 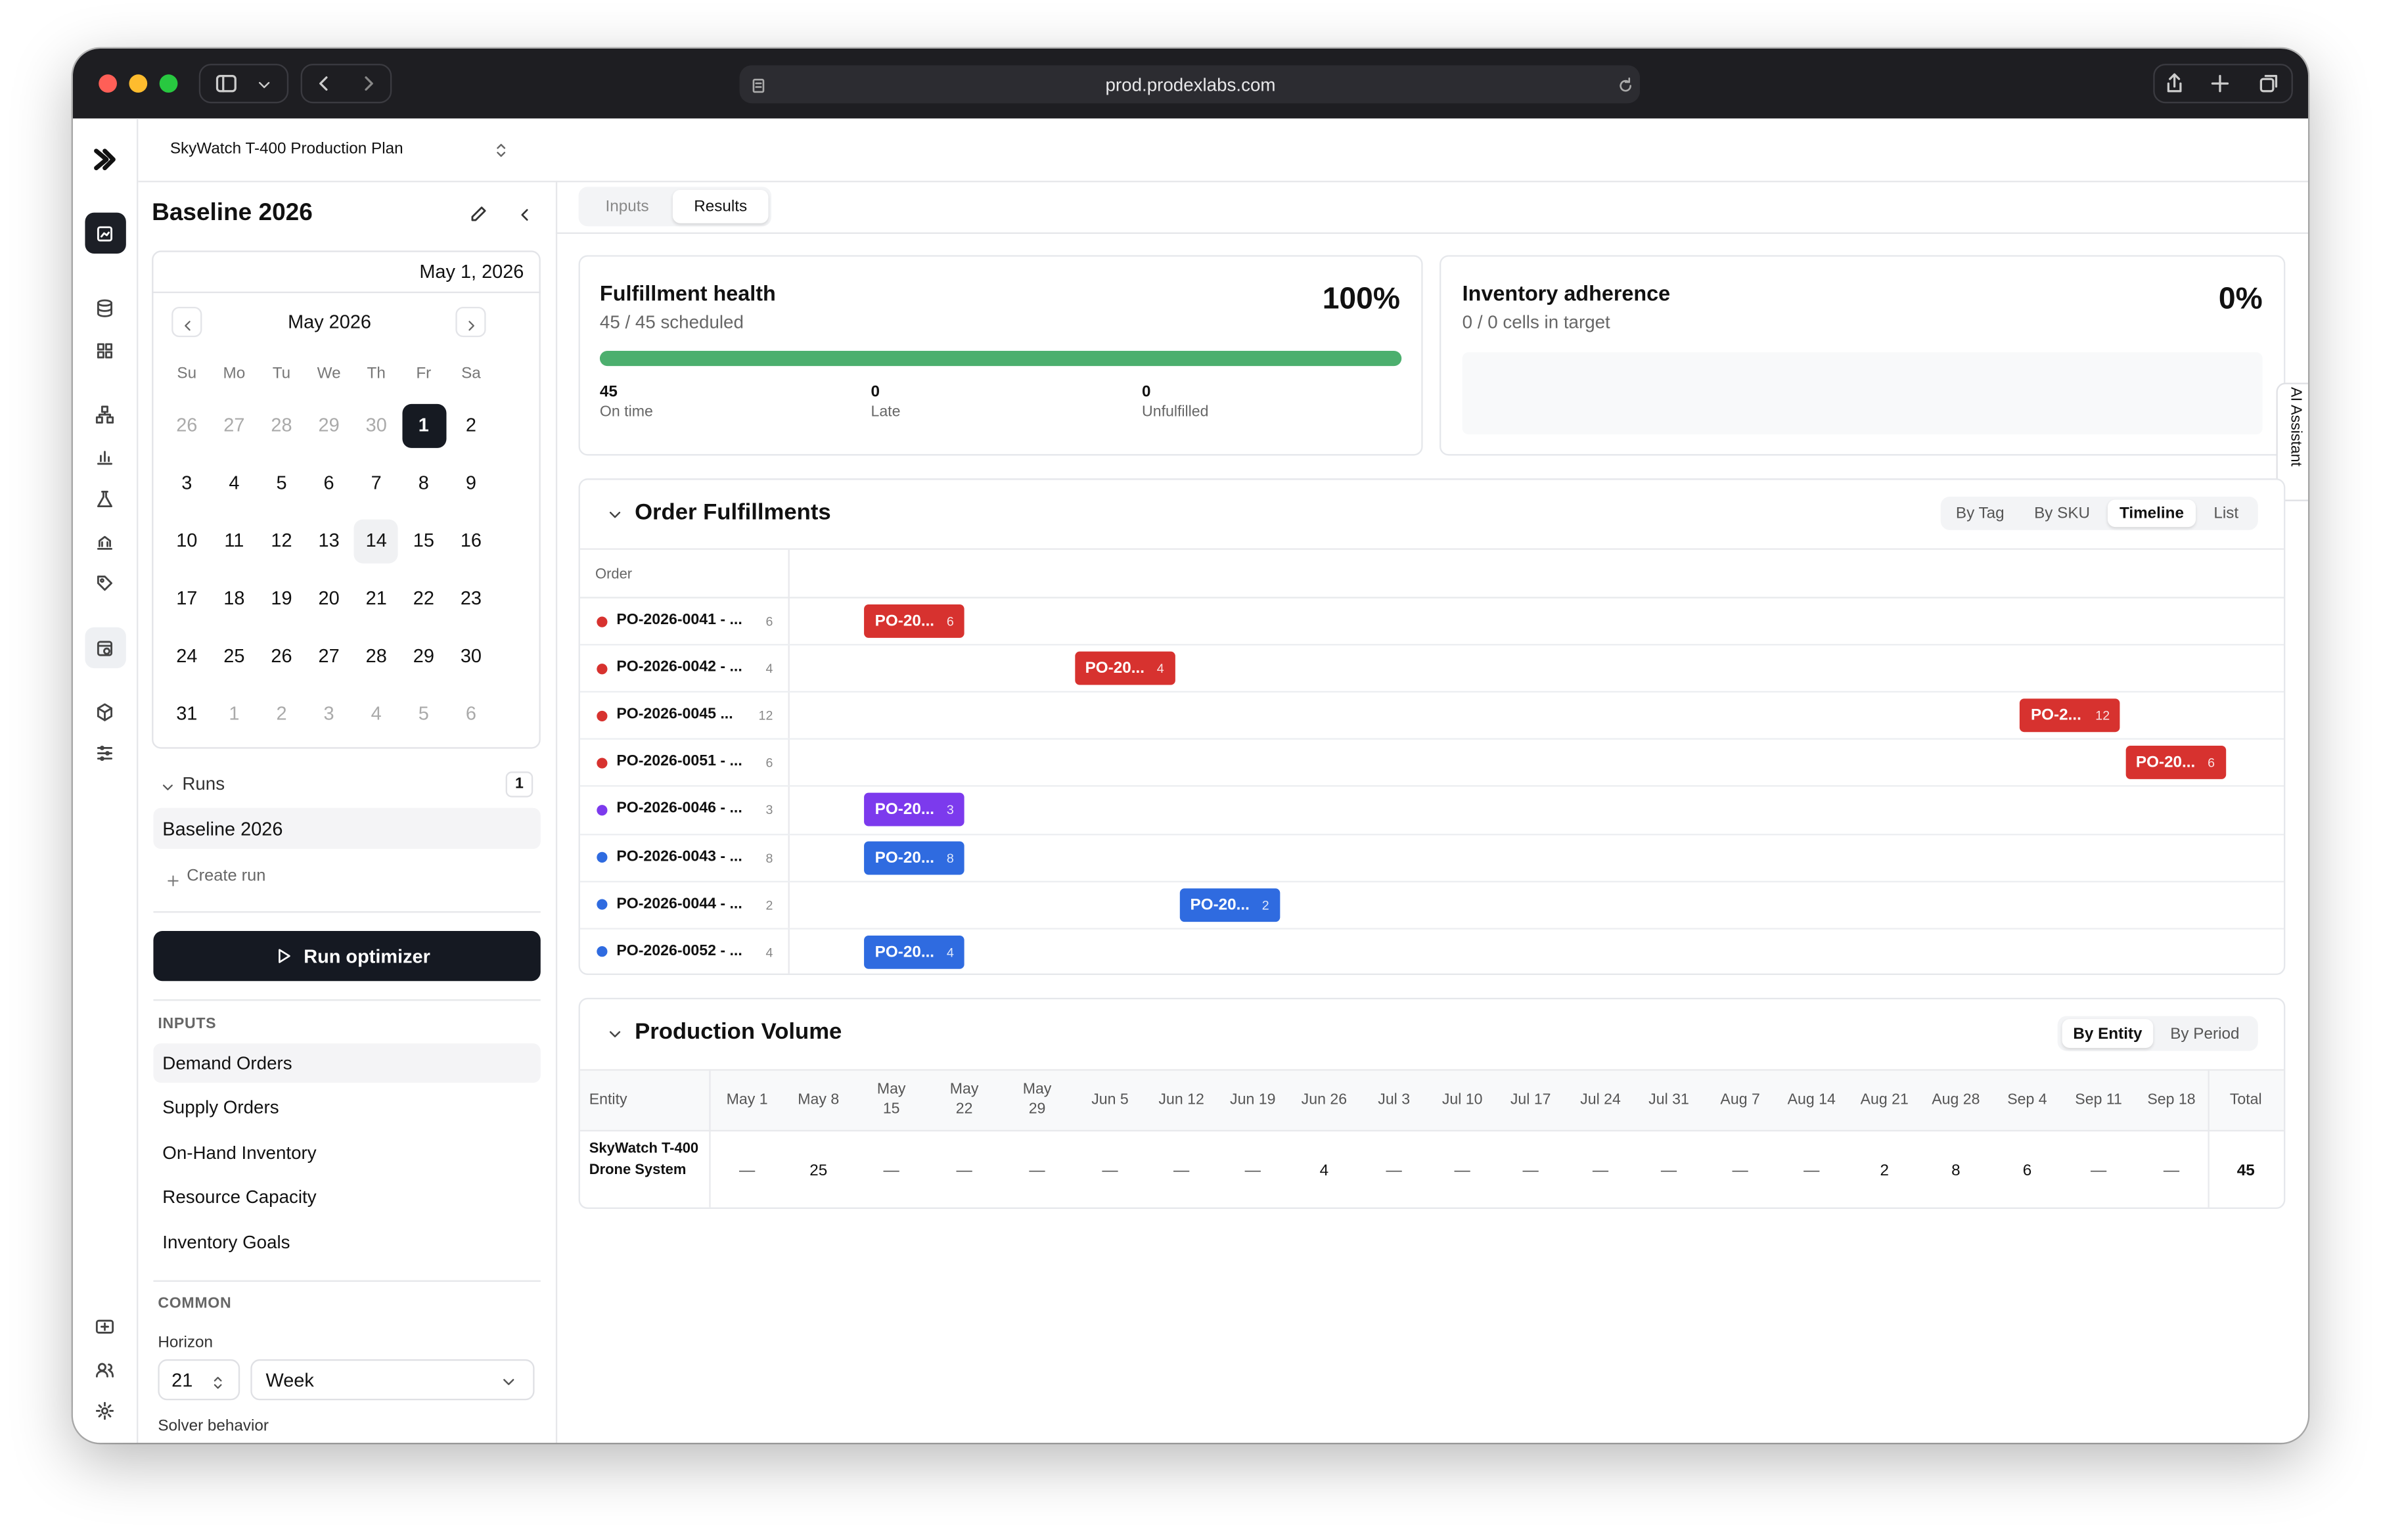 I want to click on plan-name: SkyWatch T-400 Production Plan, so click(x=287, y=148).